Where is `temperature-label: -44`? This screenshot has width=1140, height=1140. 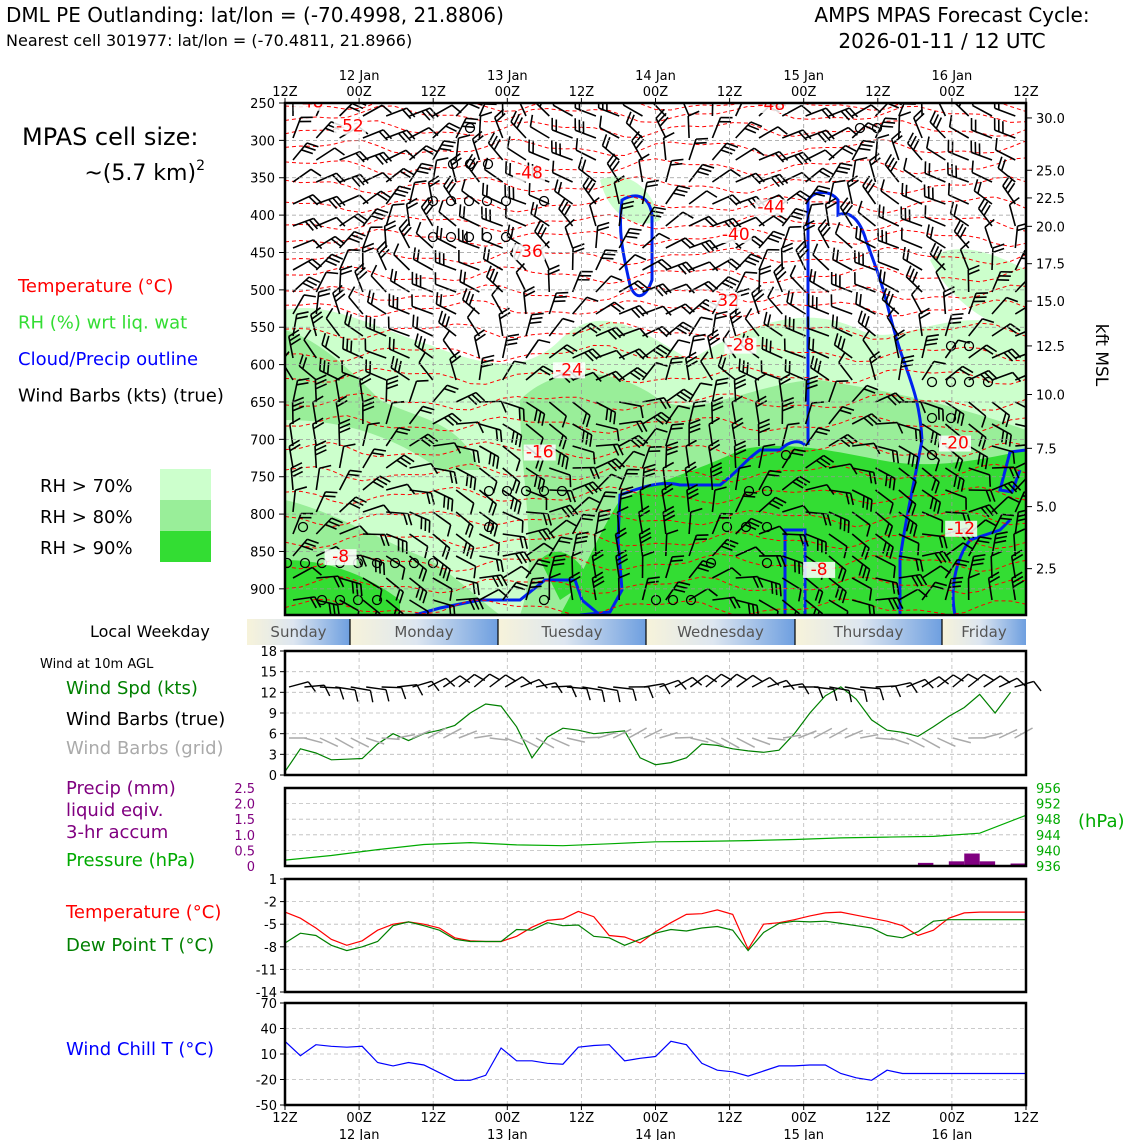 temperature-label: -44 is located at coordinates (771, 207).